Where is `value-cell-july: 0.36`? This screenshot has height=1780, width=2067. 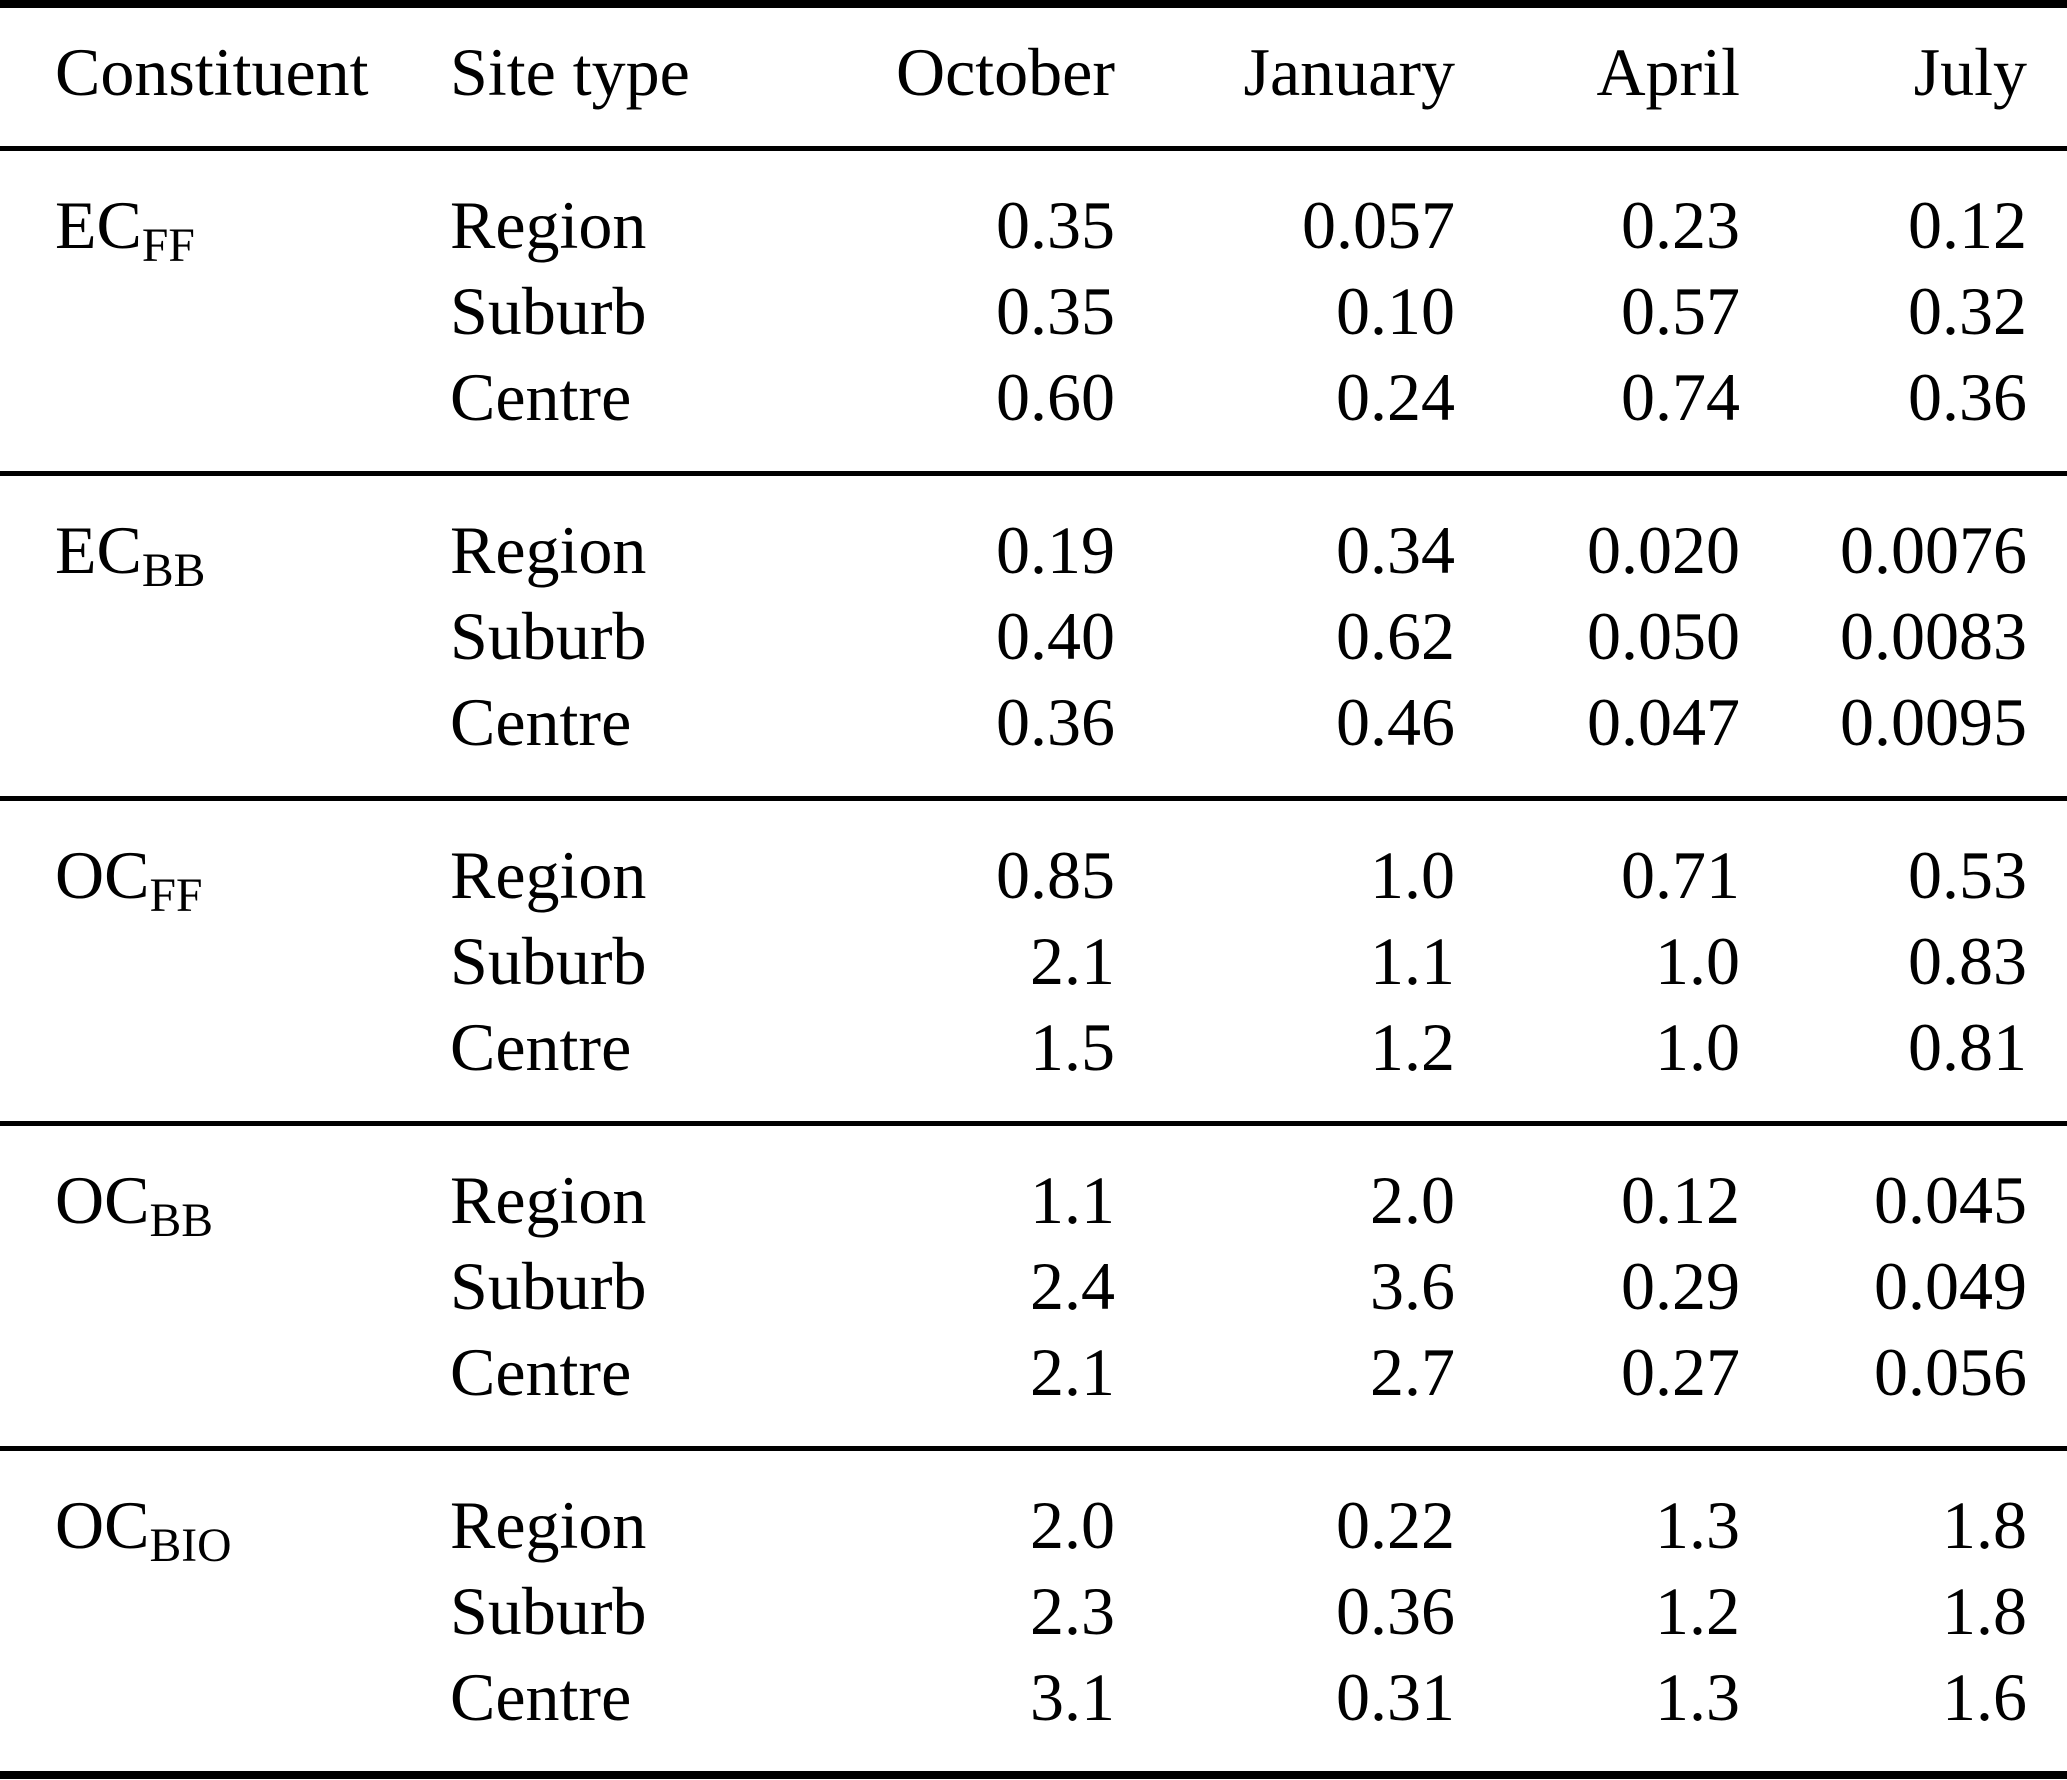
value-cell-july: 0.36 is located at coordinates (1967, 397).